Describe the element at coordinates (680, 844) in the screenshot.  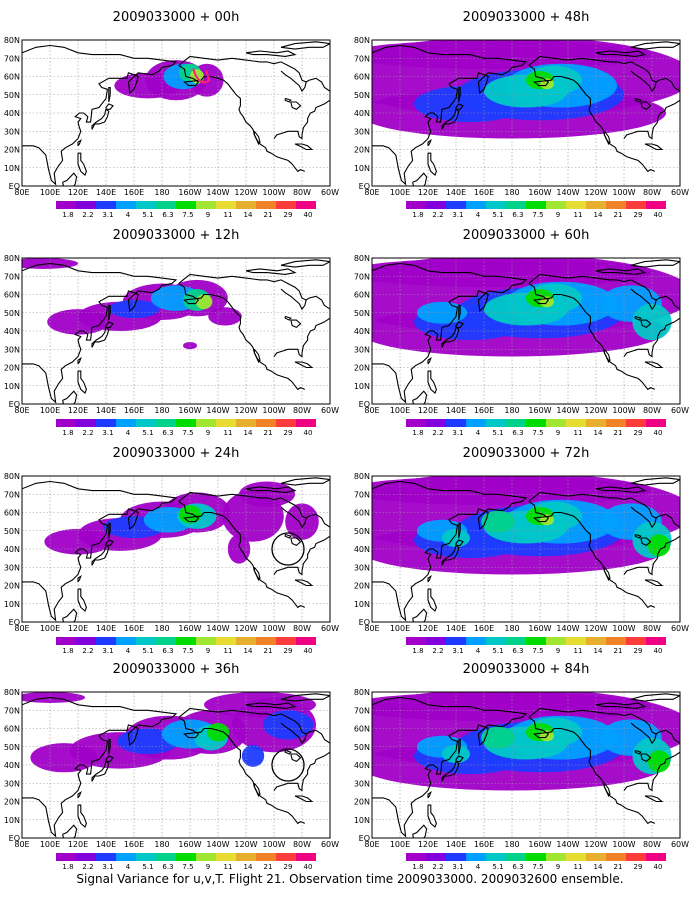
I see `lon-tick-label: 60W` at that location.